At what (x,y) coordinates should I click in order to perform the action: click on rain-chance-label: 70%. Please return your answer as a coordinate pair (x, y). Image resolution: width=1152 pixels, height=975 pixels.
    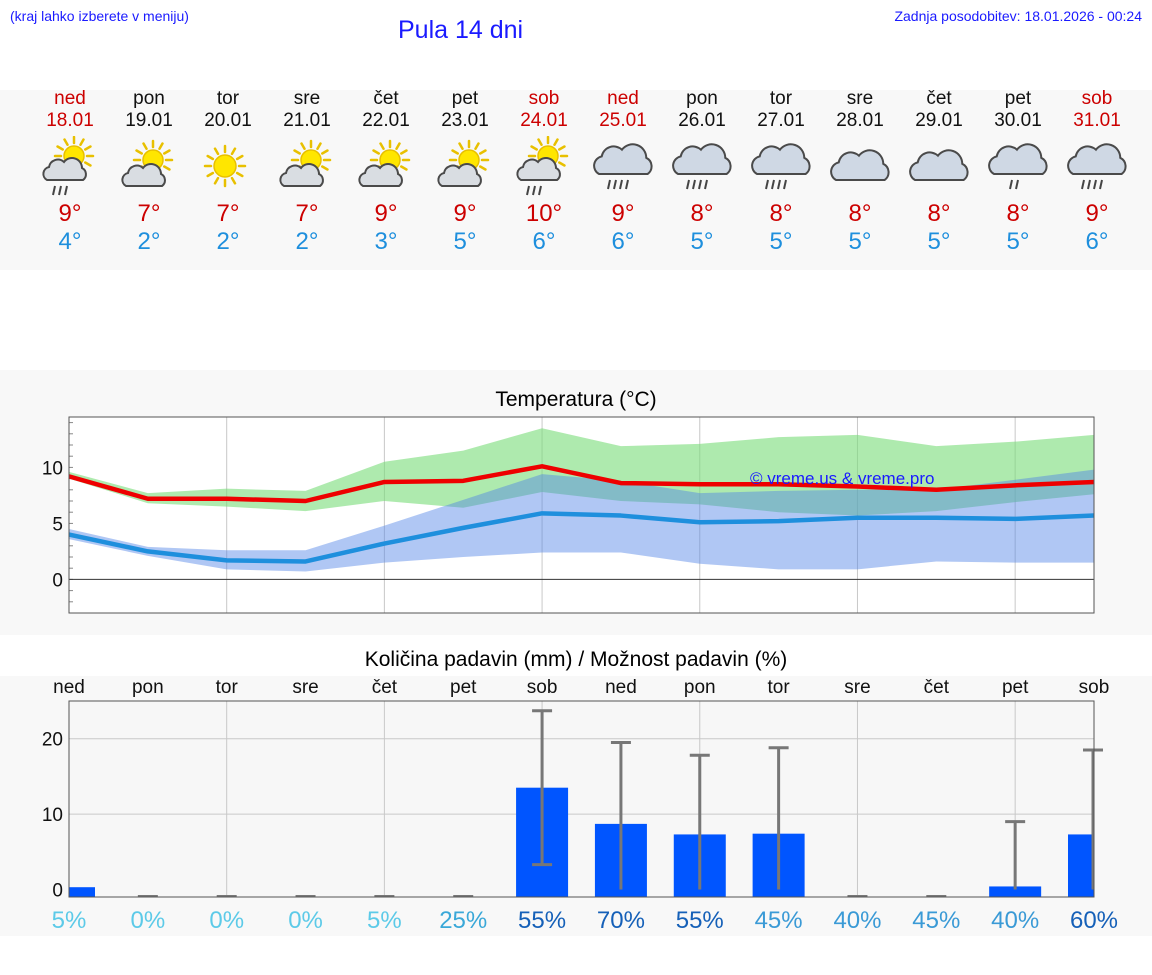
    Looking at the image, I should click on (621, 920).